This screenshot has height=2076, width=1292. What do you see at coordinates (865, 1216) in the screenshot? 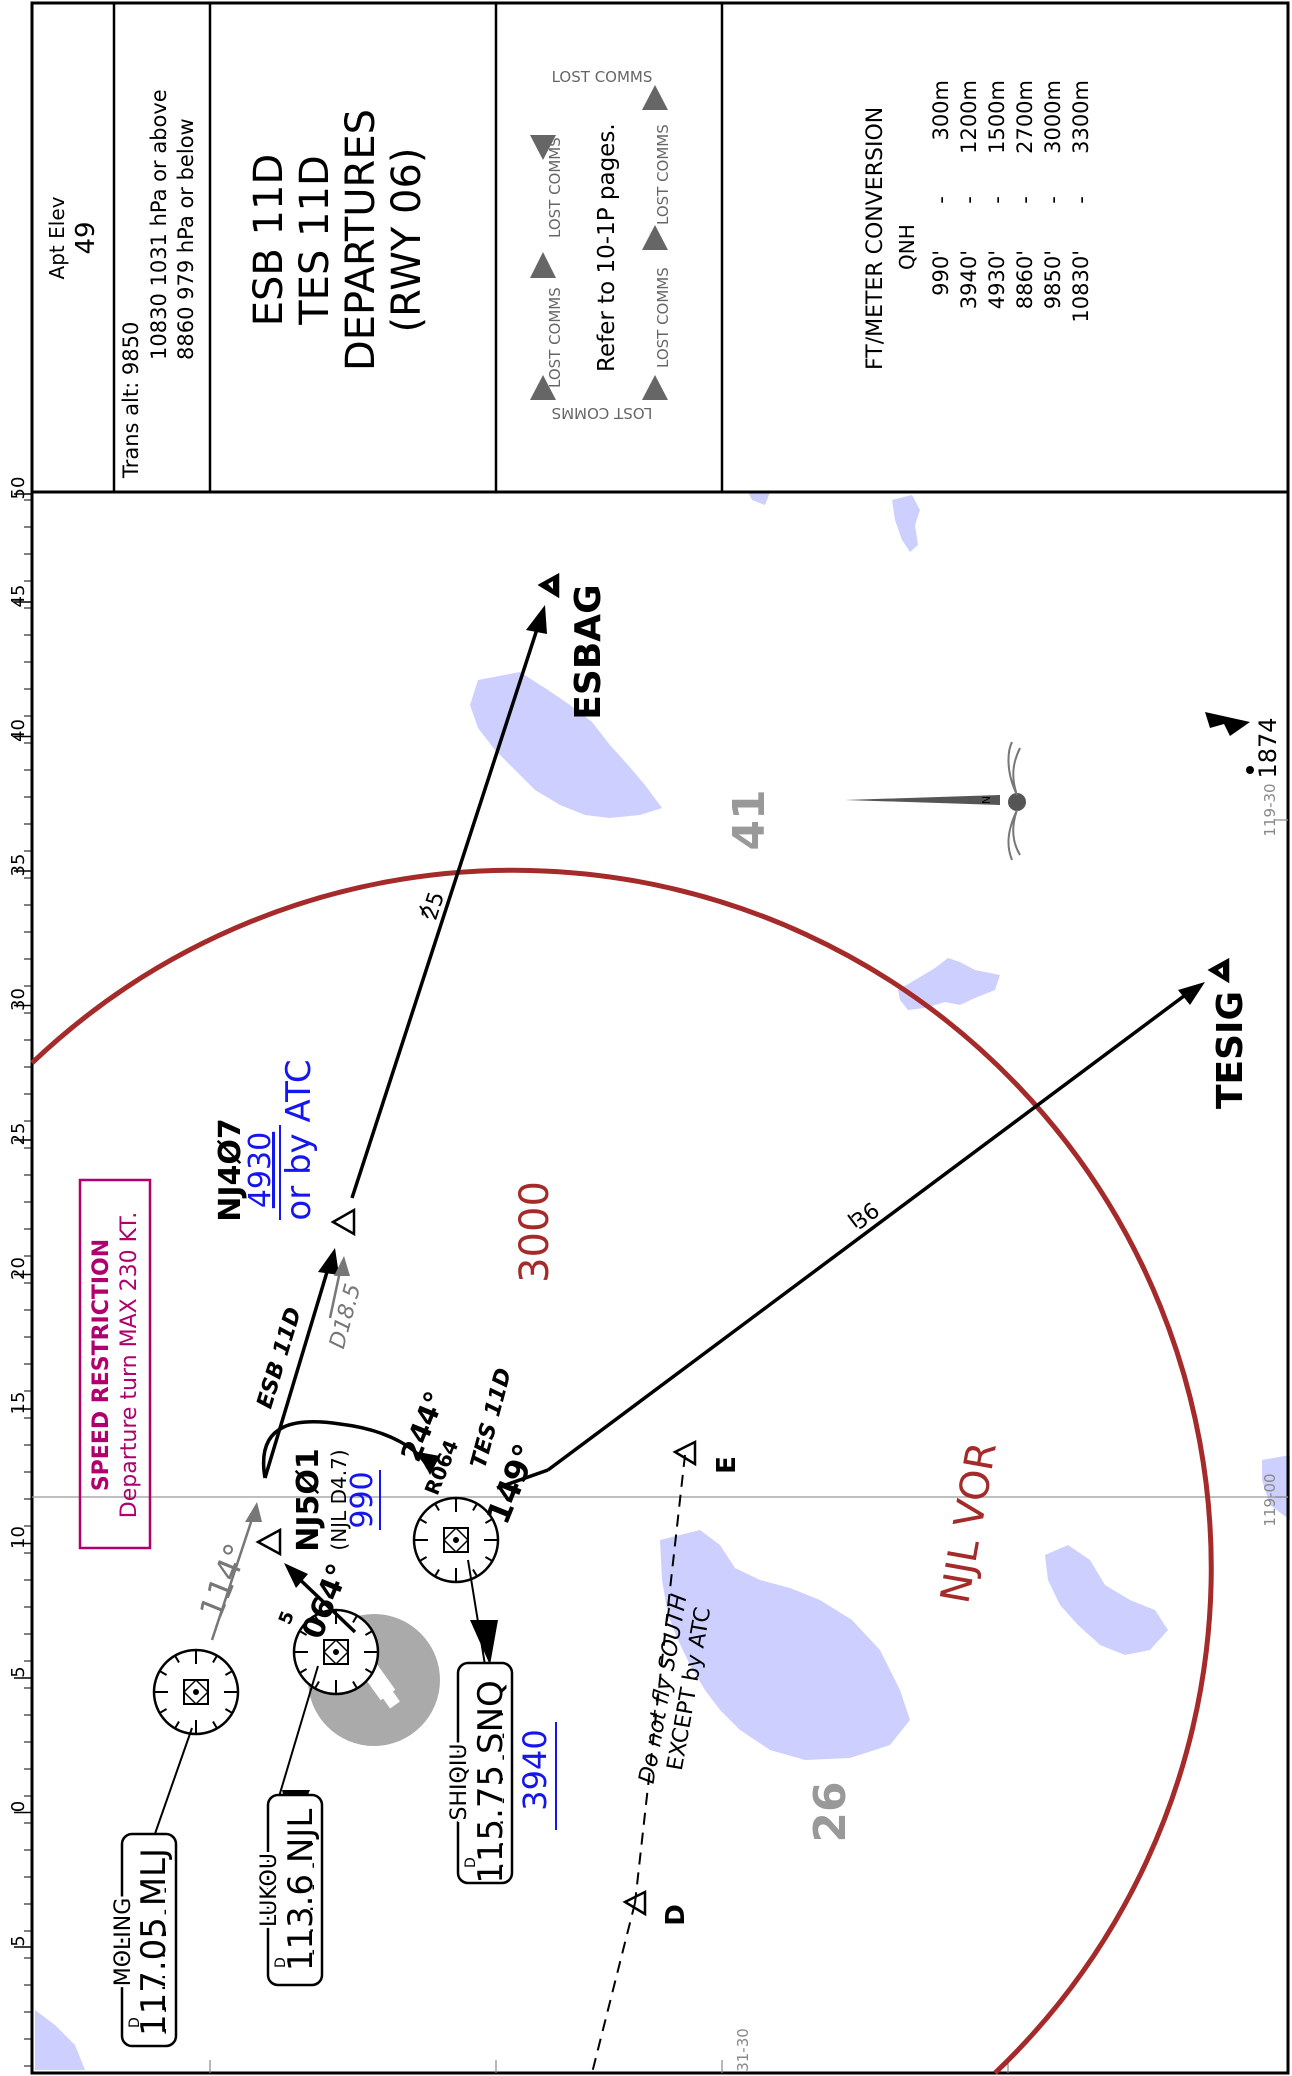
I see `dist-36: 36` at bounding box center [865, 1216].